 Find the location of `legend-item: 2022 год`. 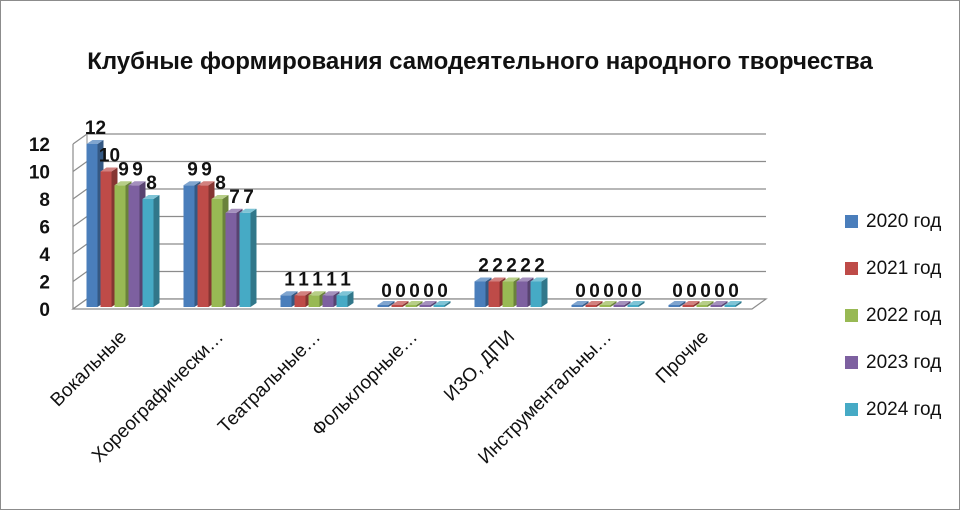

legend-item: 2022 год is located at coordinates (902, 315).